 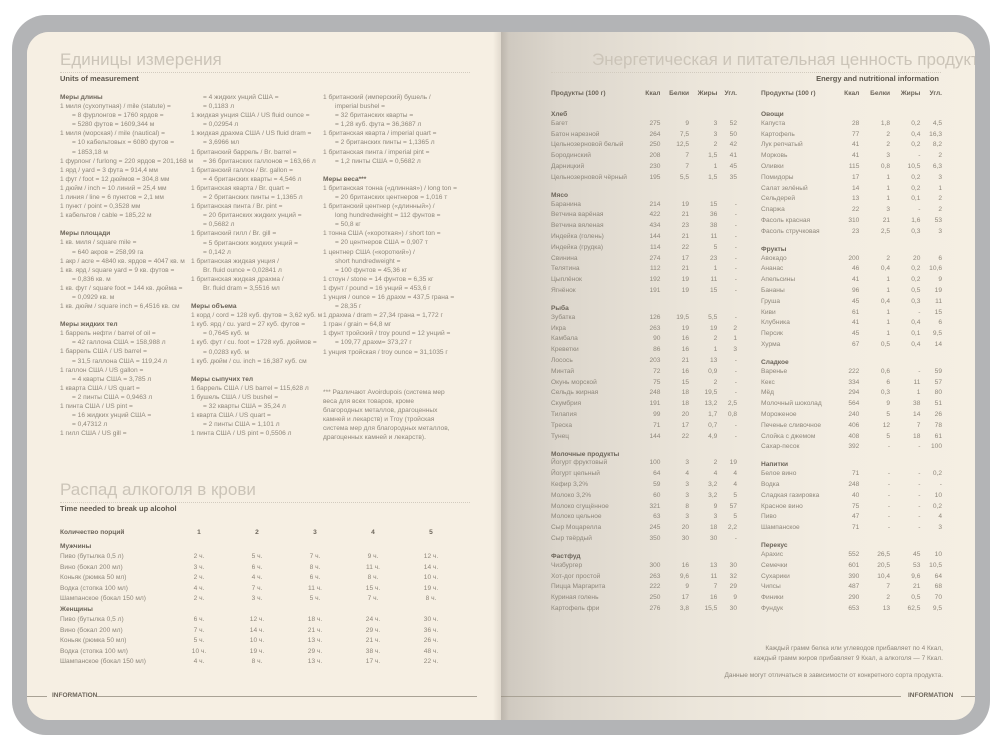 What do you see at coordinates (707, 93) in the screenshot?
I see `column-header: Жиры` at bounding box center [707, 93].